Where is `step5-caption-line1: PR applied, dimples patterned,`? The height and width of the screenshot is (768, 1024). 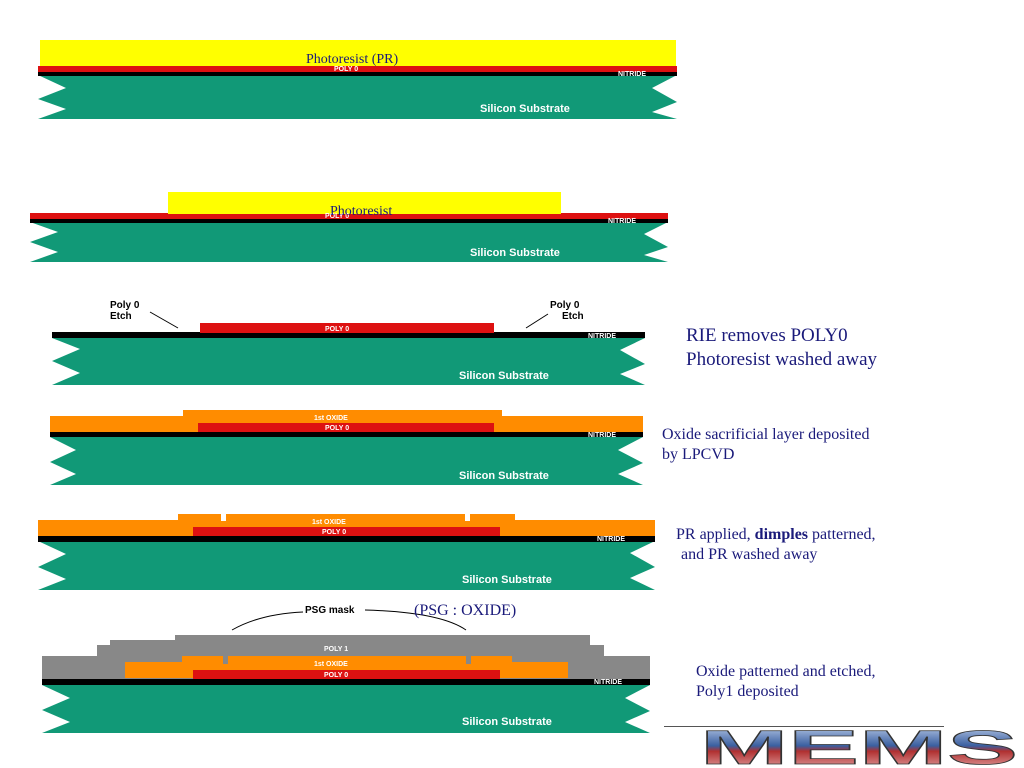 step5-caption-line1: PR applied, dimples patterned, is located at coordinates (776, 535).